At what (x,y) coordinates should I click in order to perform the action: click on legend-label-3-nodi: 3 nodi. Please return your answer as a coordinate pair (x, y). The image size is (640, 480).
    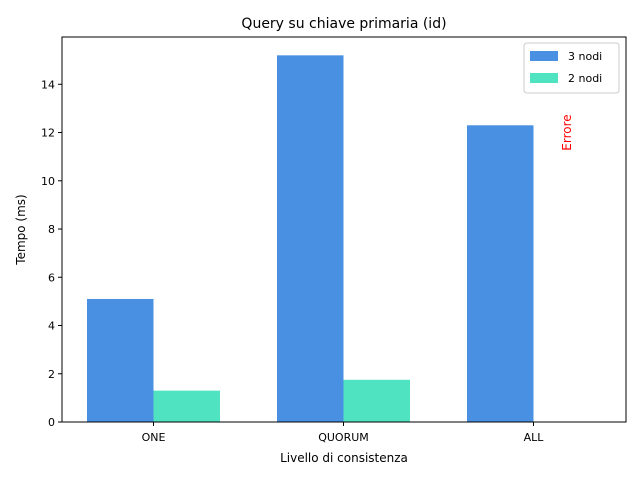
    Looking at the image, I should click on (585, 56).